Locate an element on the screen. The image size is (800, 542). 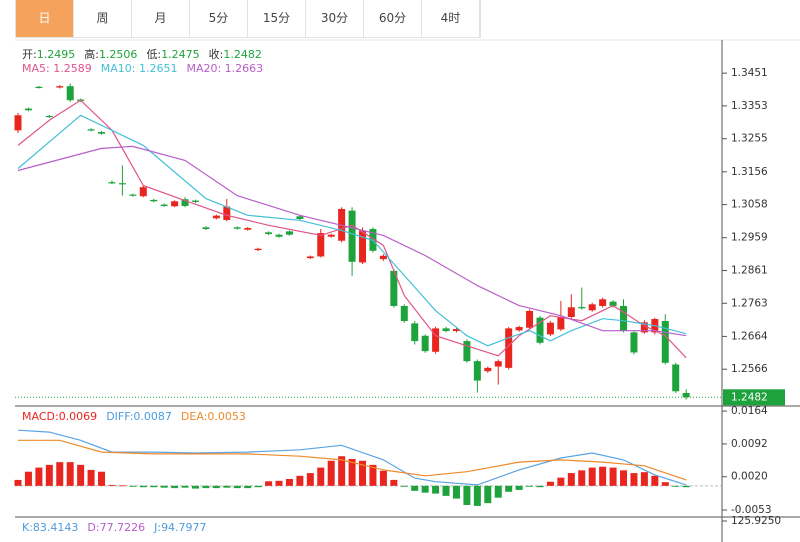
legend-item: DEA:0.0053 is located at coordinates (213, 416).